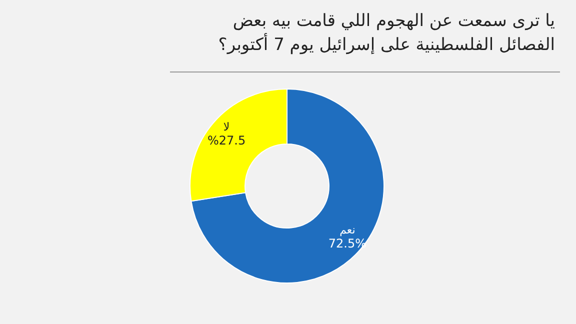 The width and height of the screenshot is (576, 324). What do you see at coordinates (347, 243) in the screenshot?
I see `data-label: 72.5%` at bounding box center [347, 243].